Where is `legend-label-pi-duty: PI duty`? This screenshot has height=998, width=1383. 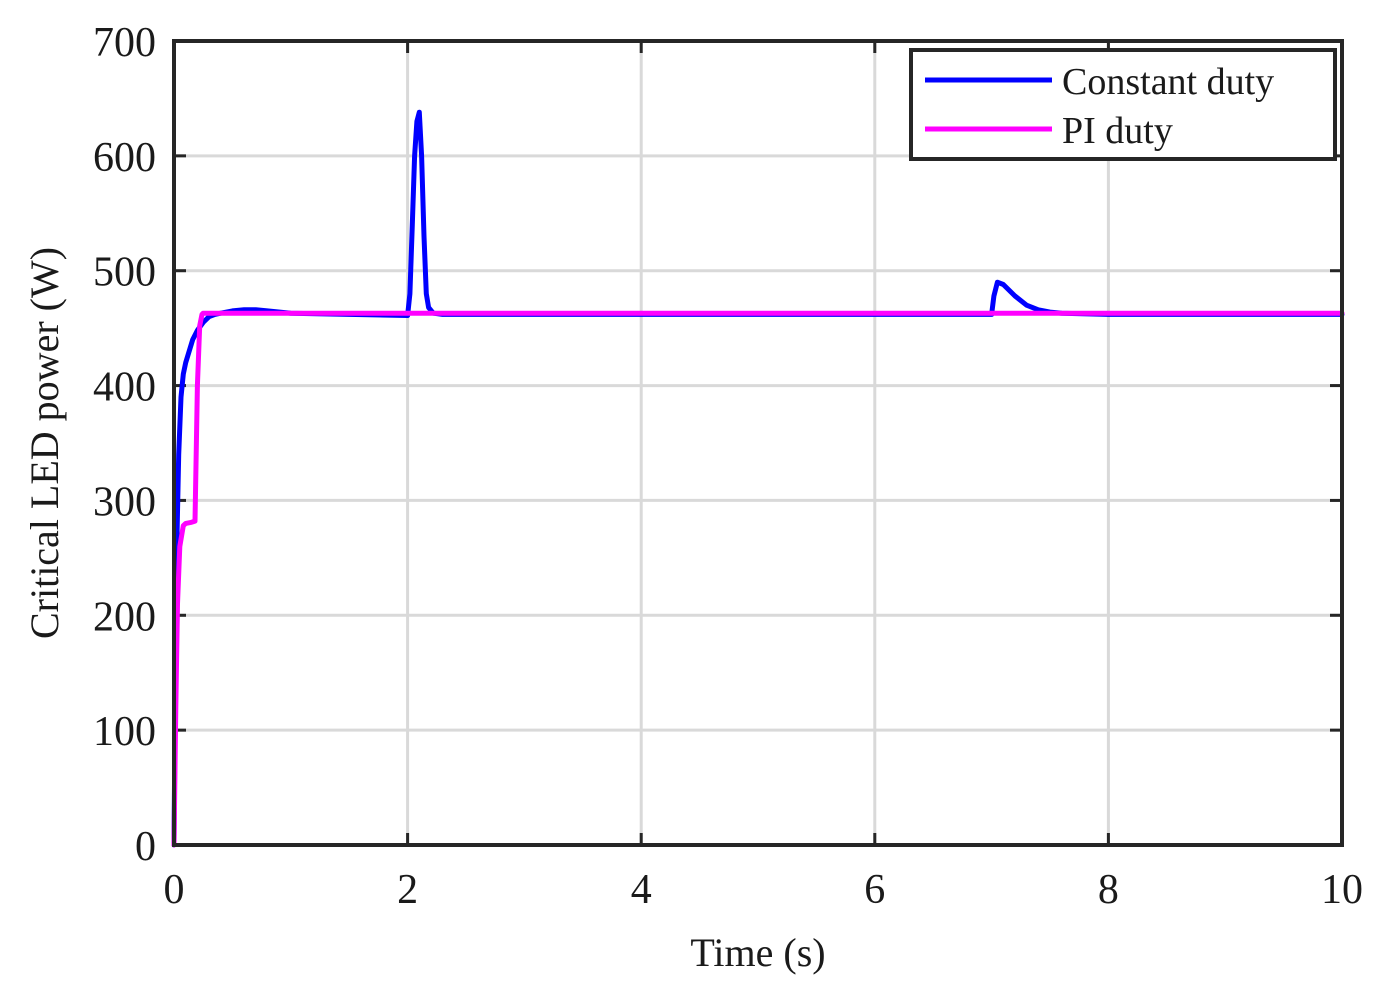 legend-label-pi-duty: PI duty is located at coordinates (1117, 131).